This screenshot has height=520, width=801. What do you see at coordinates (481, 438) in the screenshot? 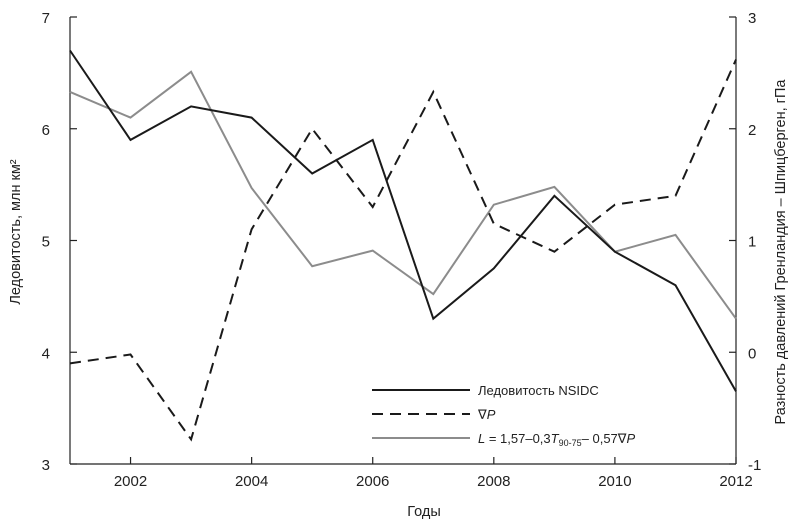
I see `legend-l-var: L` at bounding box center [481, 438].